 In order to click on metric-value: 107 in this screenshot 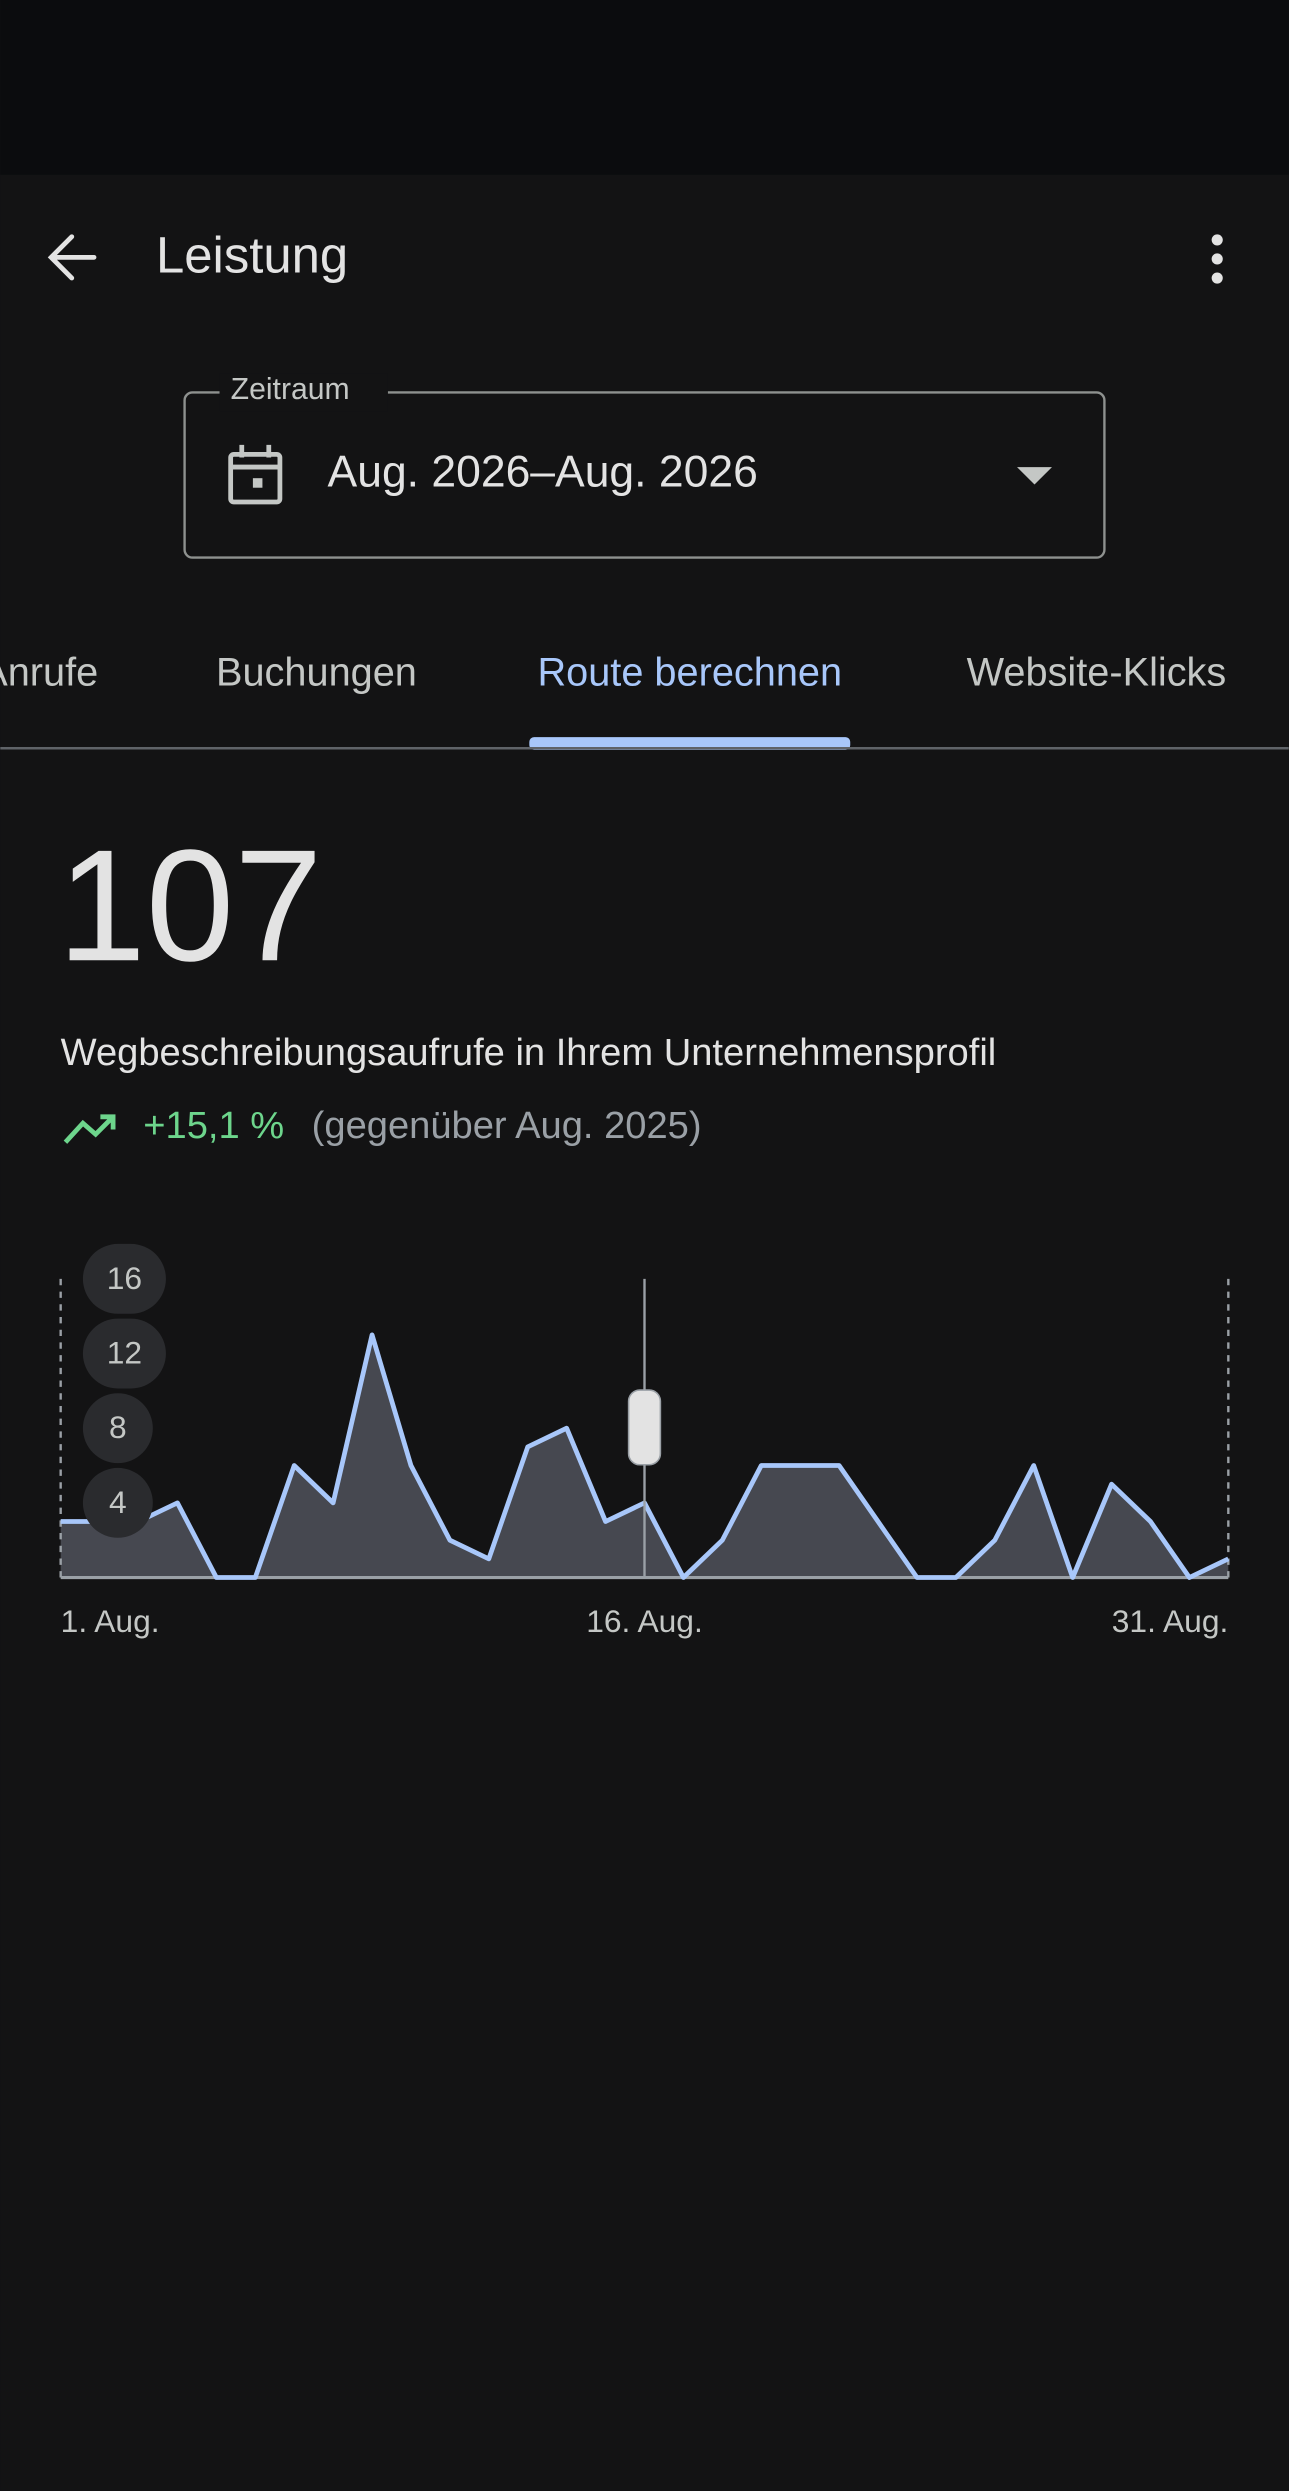, I will do `click(189, 905)`.